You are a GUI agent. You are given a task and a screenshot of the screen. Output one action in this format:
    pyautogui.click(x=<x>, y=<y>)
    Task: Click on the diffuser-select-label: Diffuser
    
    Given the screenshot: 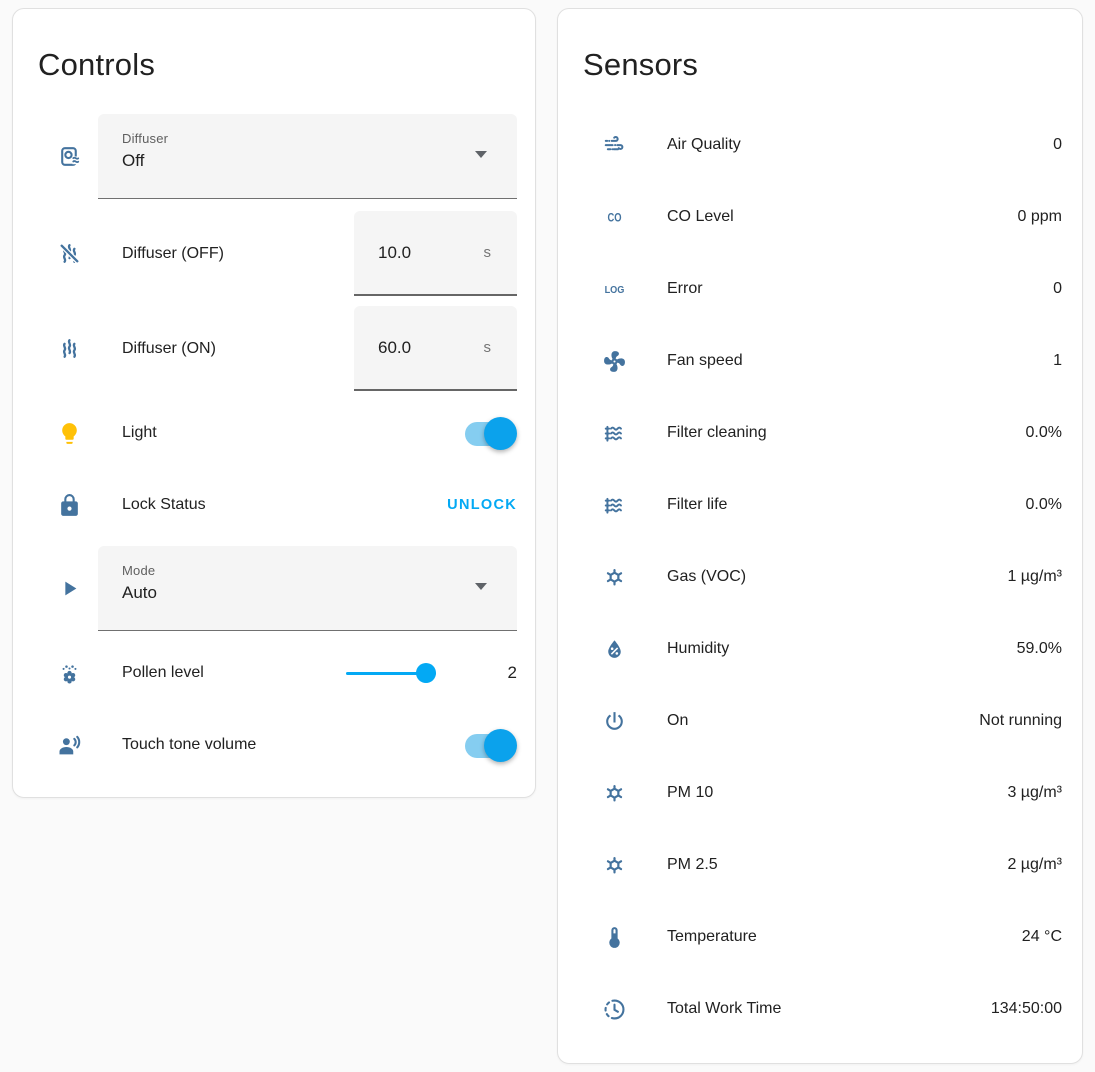 What is the action you would take?
    pyautogui.click(x=145, y=138)
    